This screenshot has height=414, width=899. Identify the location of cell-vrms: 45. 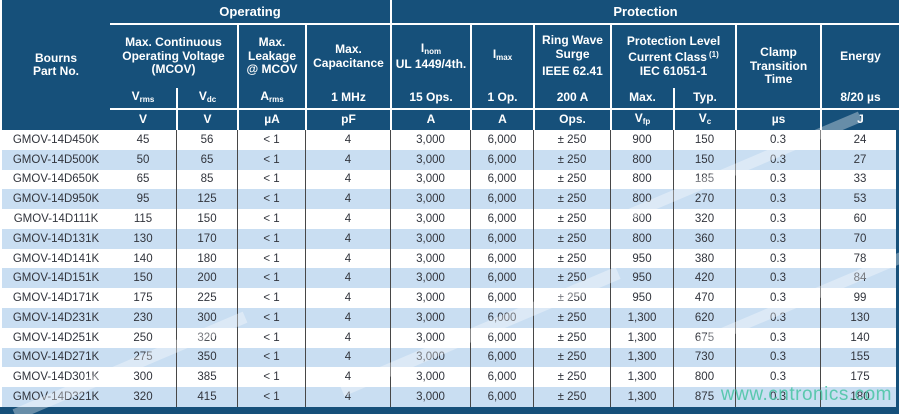
(143, 139).